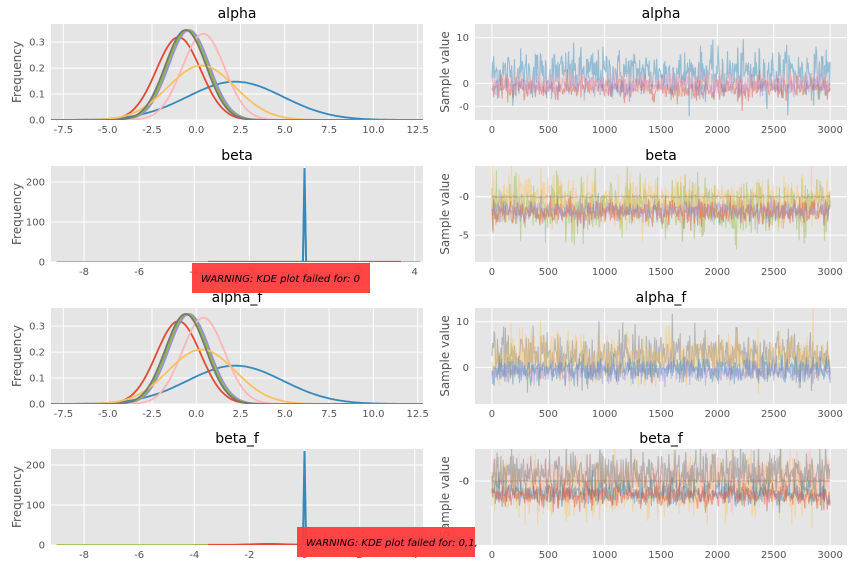 This screenshot has width=856, height=568. What do you see at coordinates (139, 272) in the screenshot?
I see `x-tick-label: -6` at bounding box center [139, 272].